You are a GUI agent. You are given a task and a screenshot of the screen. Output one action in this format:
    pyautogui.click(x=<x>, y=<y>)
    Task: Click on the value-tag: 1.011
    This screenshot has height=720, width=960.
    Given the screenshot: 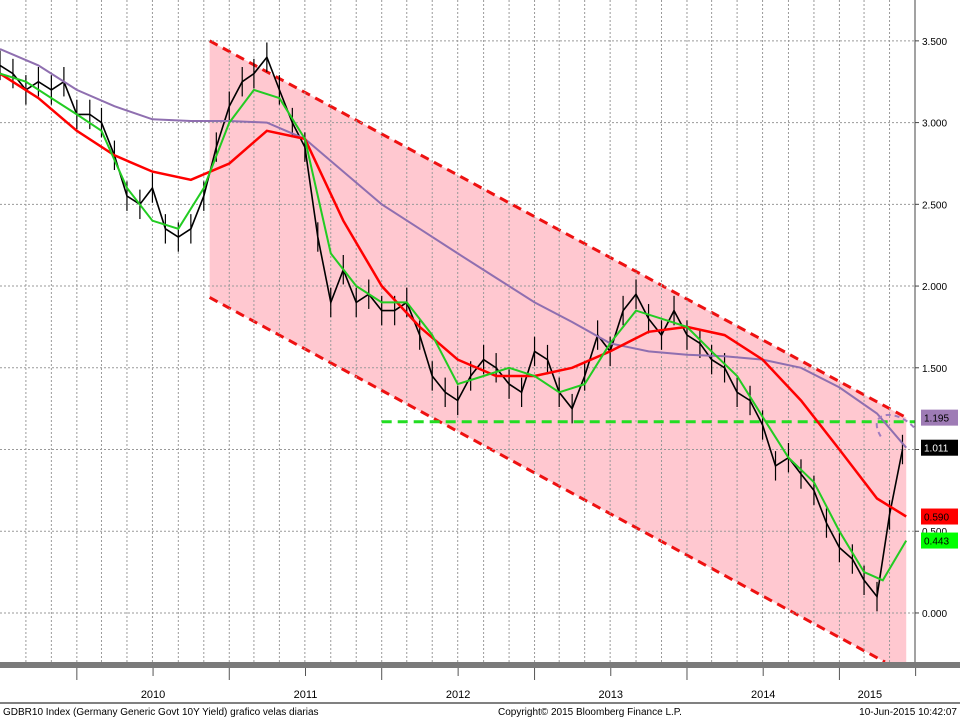 What is the action you would take?
    pyautogui.click(x=939, y=447)
    